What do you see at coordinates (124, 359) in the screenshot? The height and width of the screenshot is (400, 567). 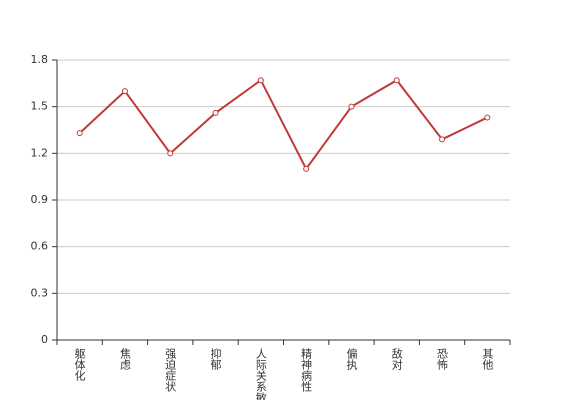 I see `x-tick-label: 焦虑` at bounding box center [124, 359].